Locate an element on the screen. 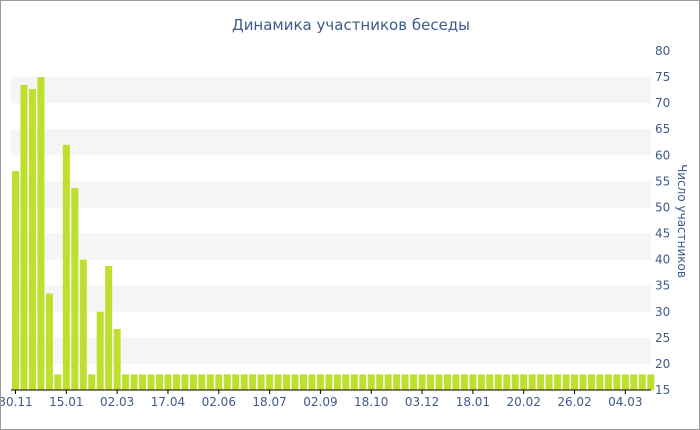 The image size is (700, 430). y-tick-label: 20 is located at coordinates (662, 364).